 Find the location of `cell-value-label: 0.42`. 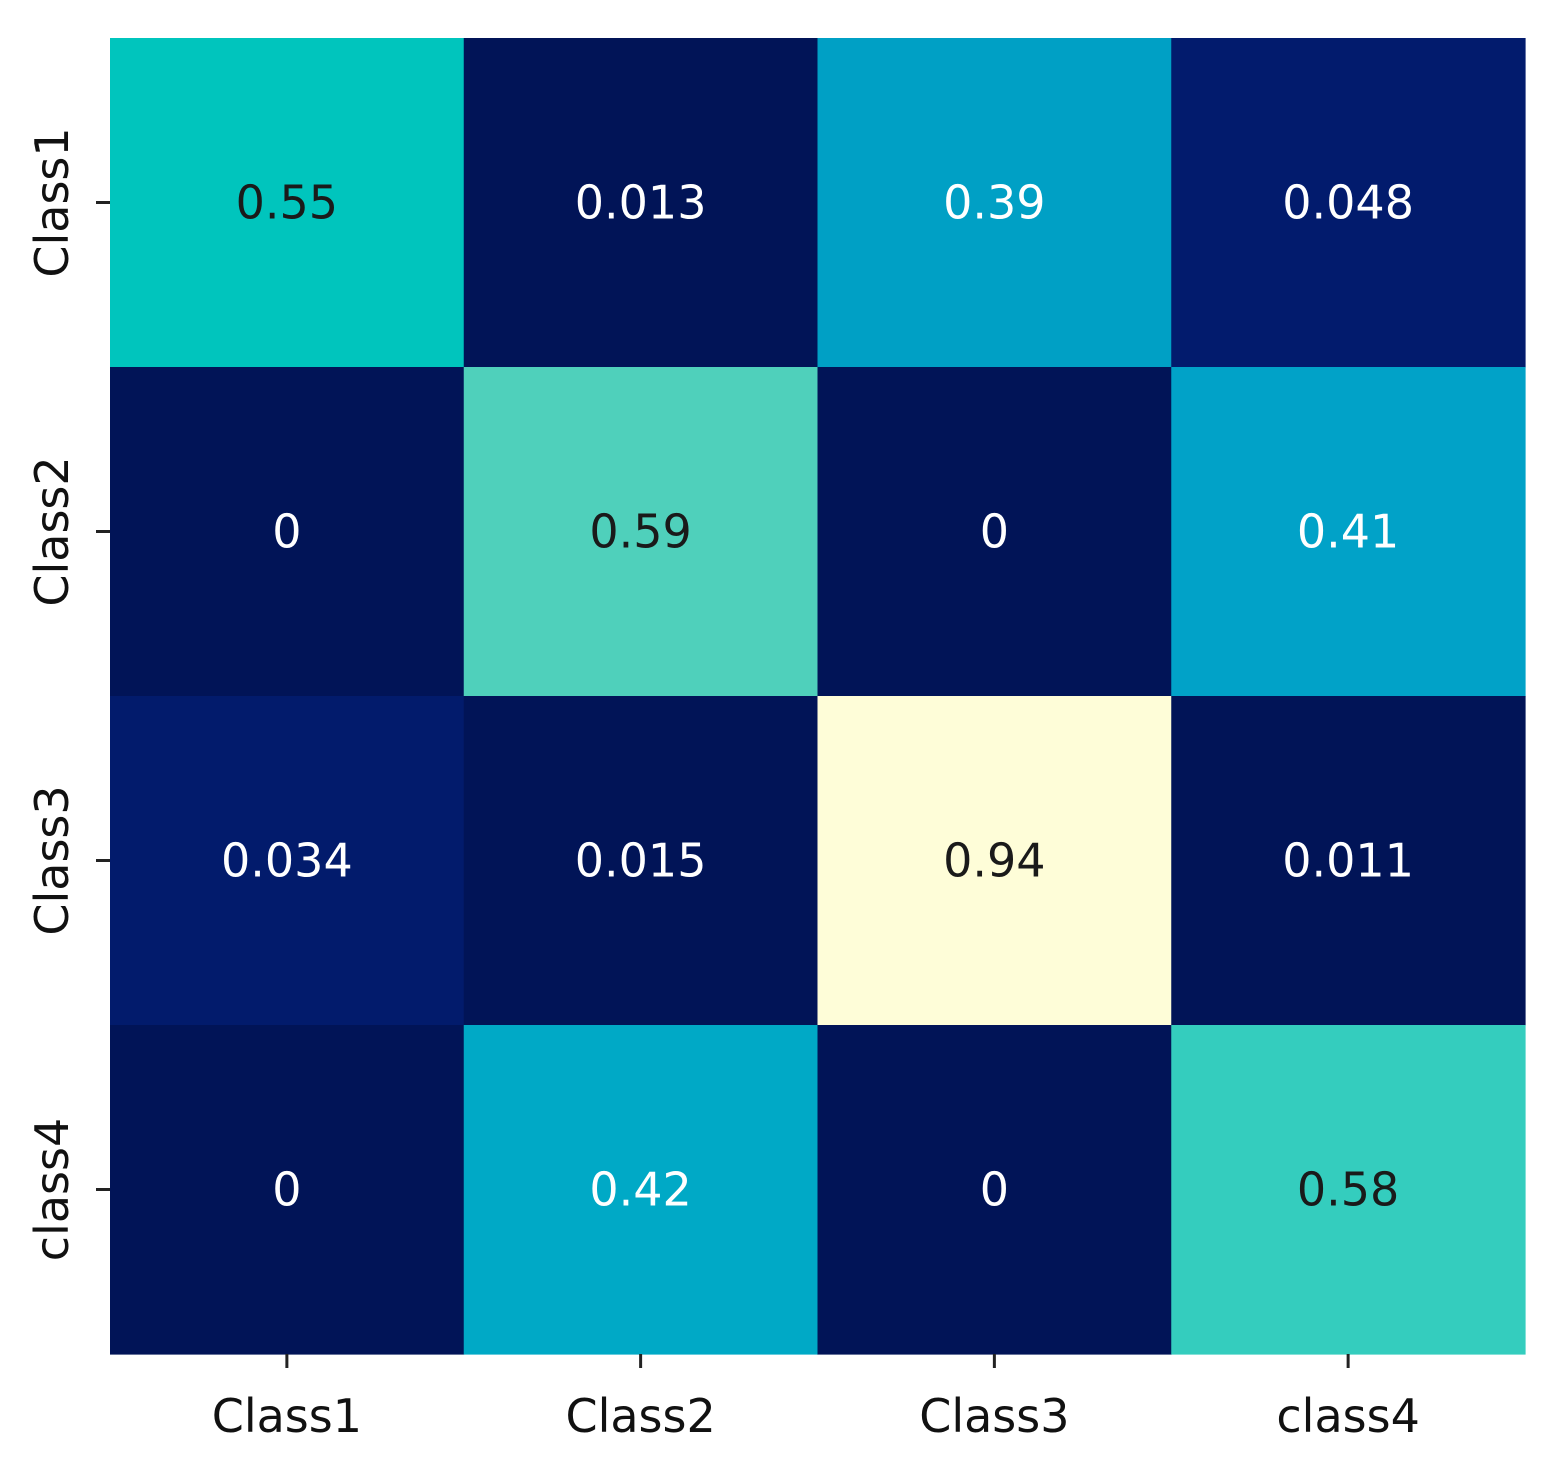

cell-value-label: 0.42 is located at coordinates (640, 1190).